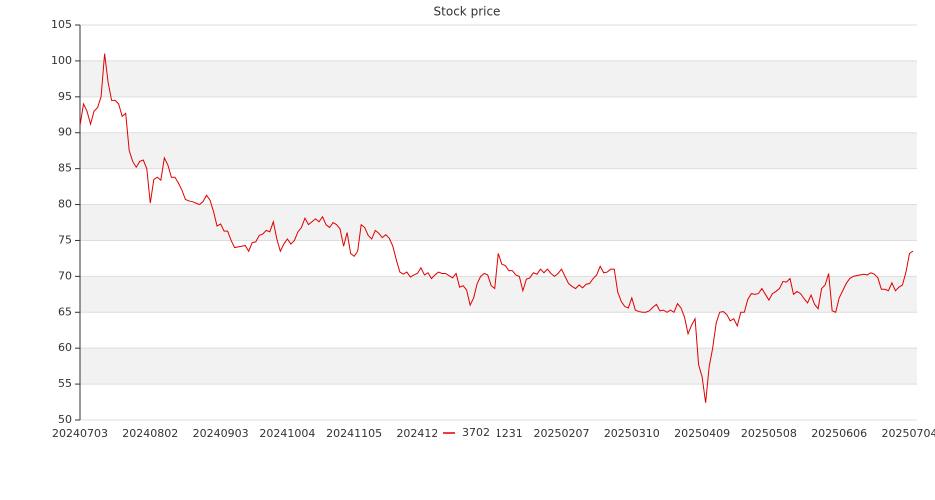 This screenshot has width=935, height=500. Describe the element at coordinates (65, 96) in the screenshot. I see `y-tick-label: 95` at that location.